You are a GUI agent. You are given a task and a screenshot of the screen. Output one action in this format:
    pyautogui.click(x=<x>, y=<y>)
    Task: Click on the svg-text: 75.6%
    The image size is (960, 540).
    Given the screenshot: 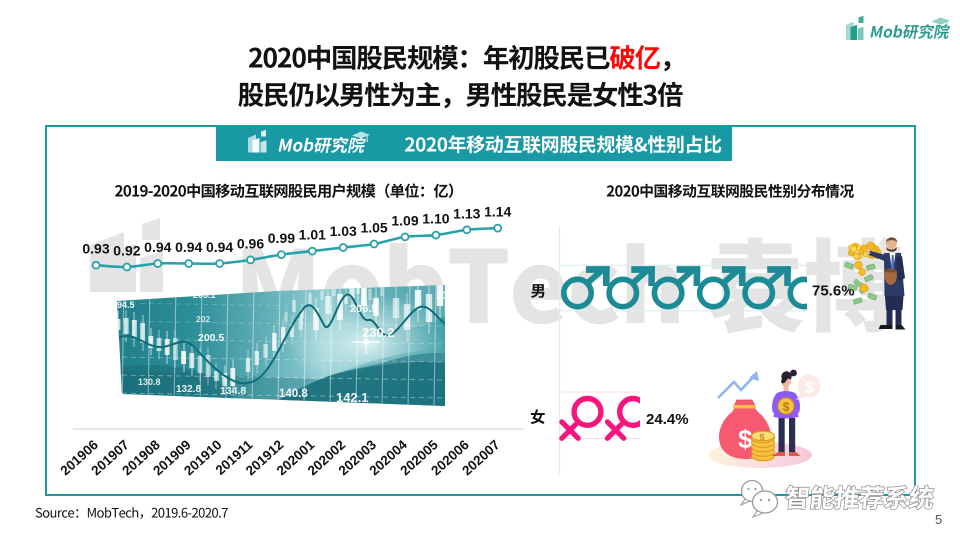 What is the action you would take?
    pyautogui.click(x=833, y=291)
    